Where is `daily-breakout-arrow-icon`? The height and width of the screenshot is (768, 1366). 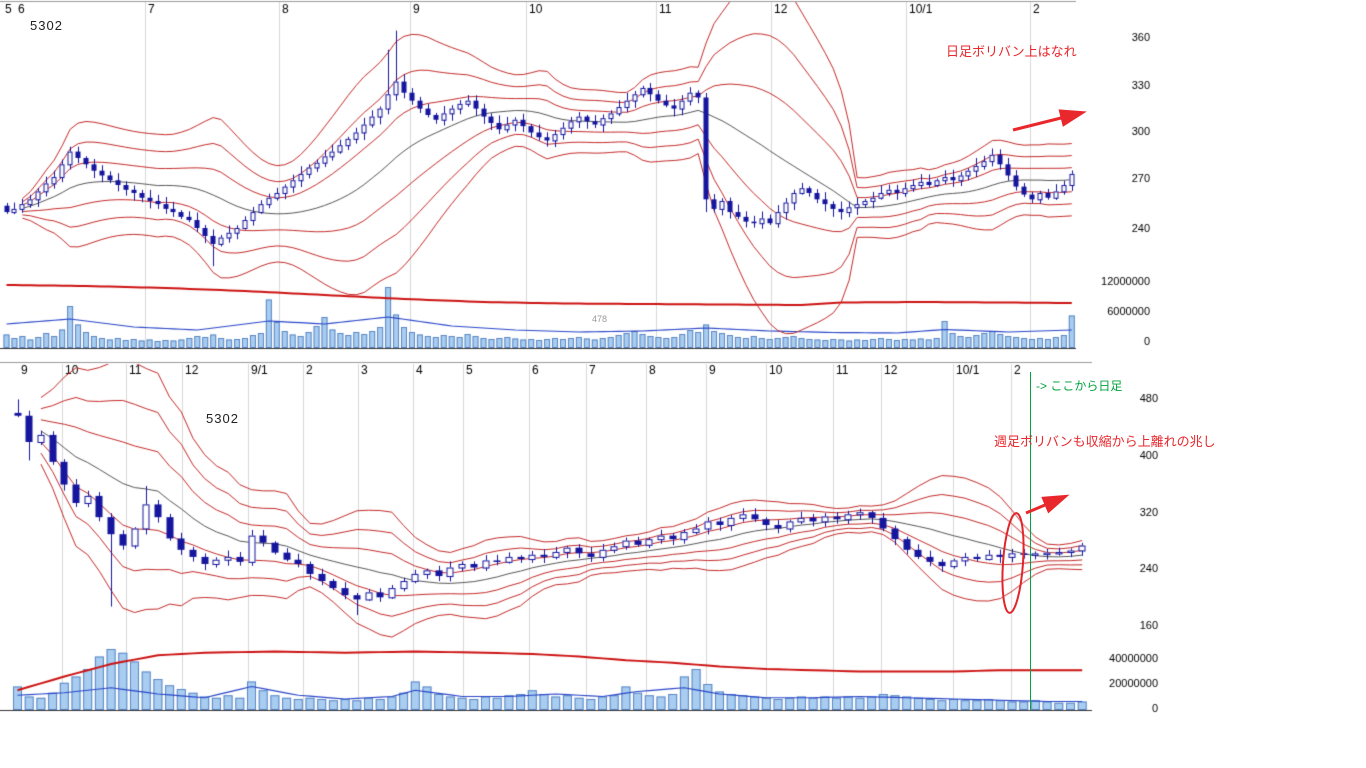
daily-breakout-arrow-icon is located at coordinates (1049, 120).